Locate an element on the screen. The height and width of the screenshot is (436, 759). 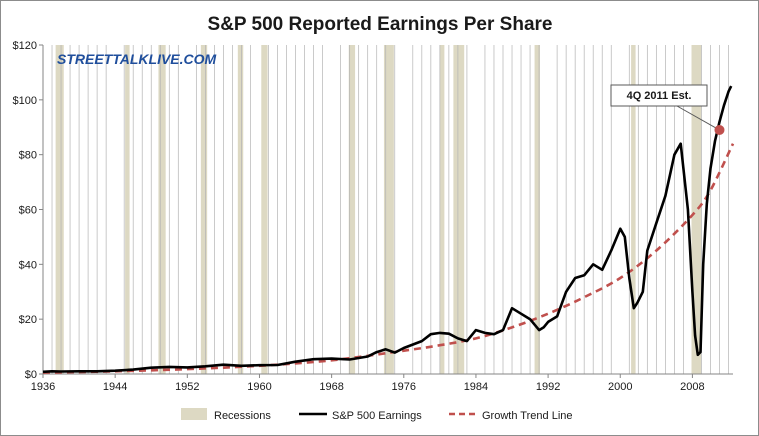
x-tick-label-7: 1992 is located at coordinates (548, 387).